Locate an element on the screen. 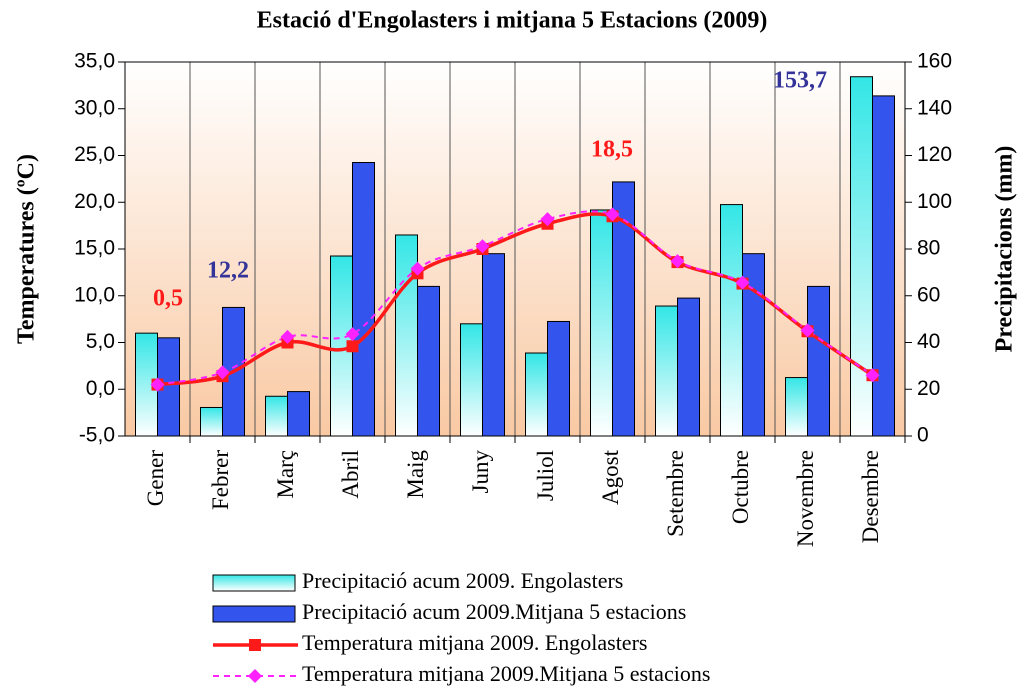  x-tick-label: Febrer is located at coordinates (220, 480).